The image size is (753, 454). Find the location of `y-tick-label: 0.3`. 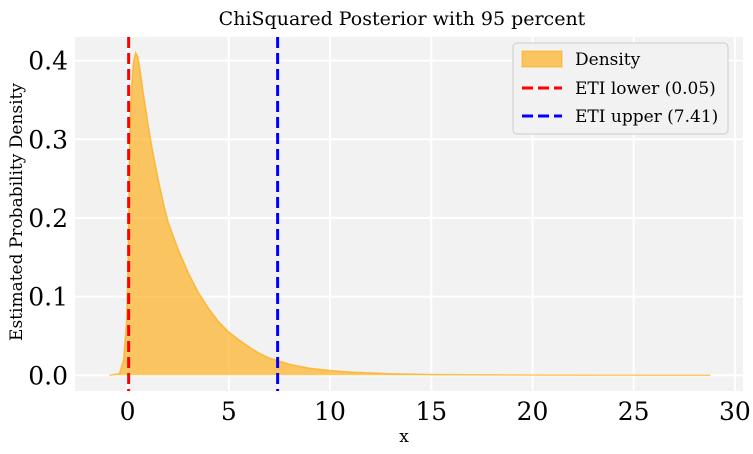

y-tick-label: 0.3 is located at coordinates (48, 139).